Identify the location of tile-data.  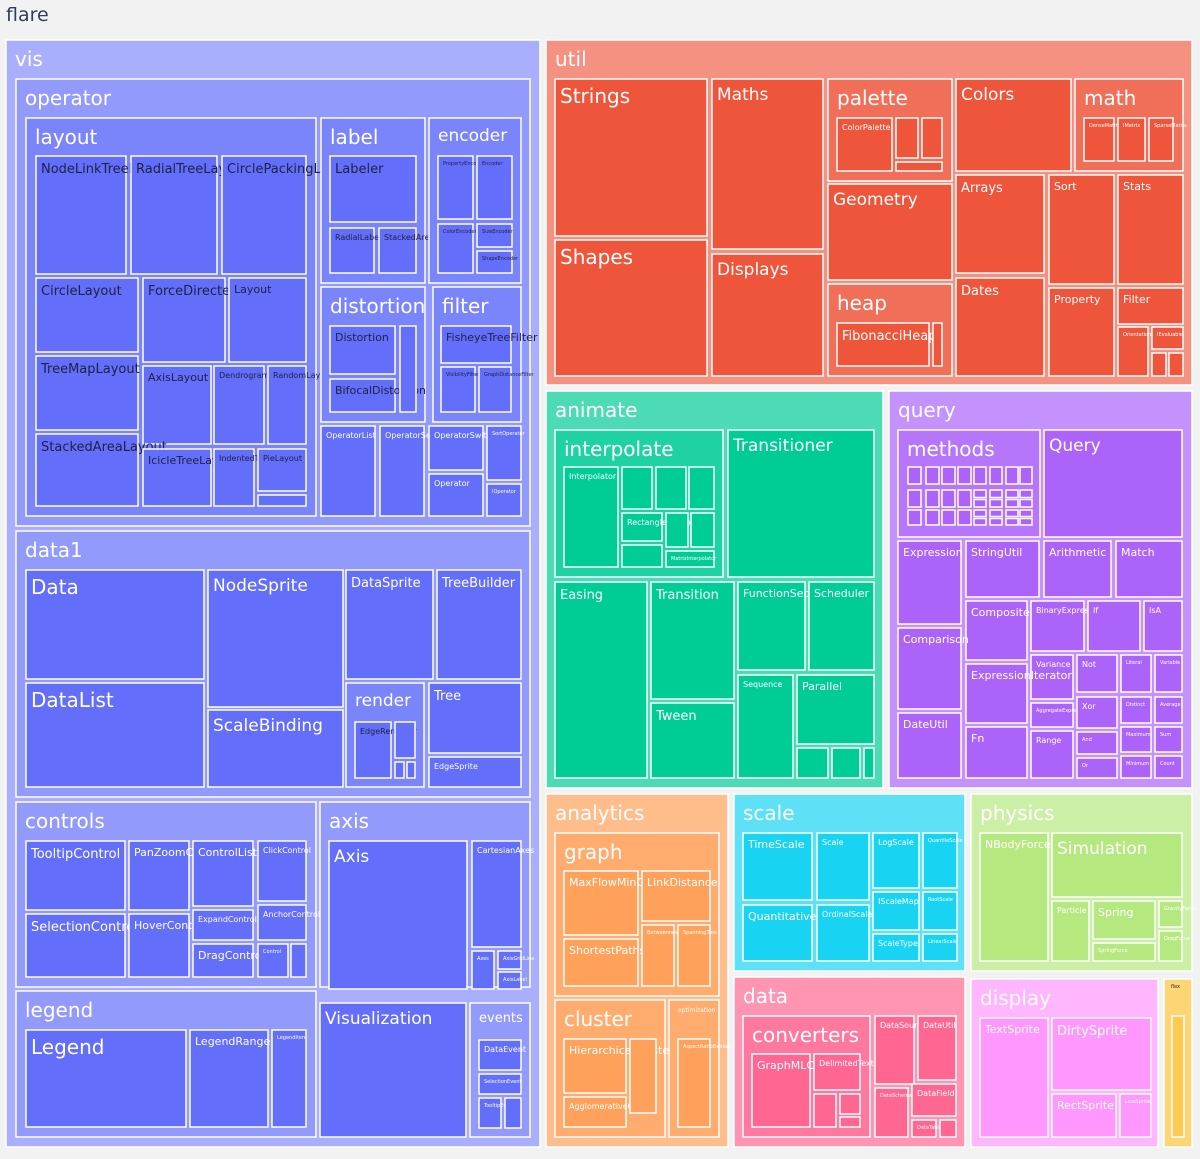
(115, 624).